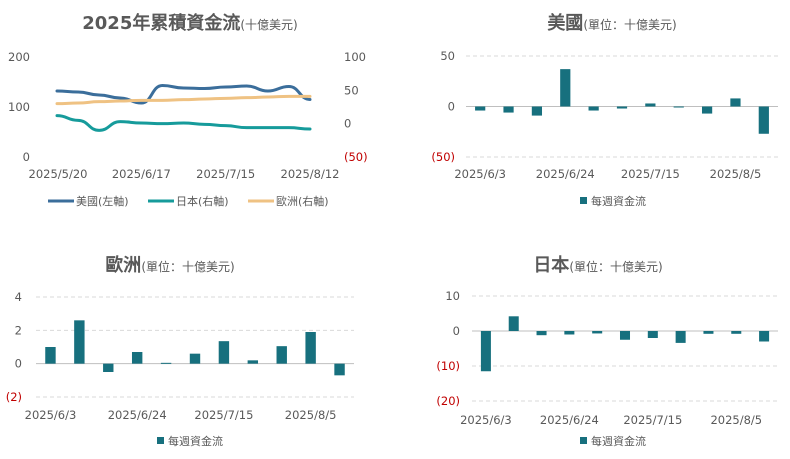 This screenshot has width=790, height=459. I want to click on cumulative-title-sub: (十億美元), so click(268, 25).